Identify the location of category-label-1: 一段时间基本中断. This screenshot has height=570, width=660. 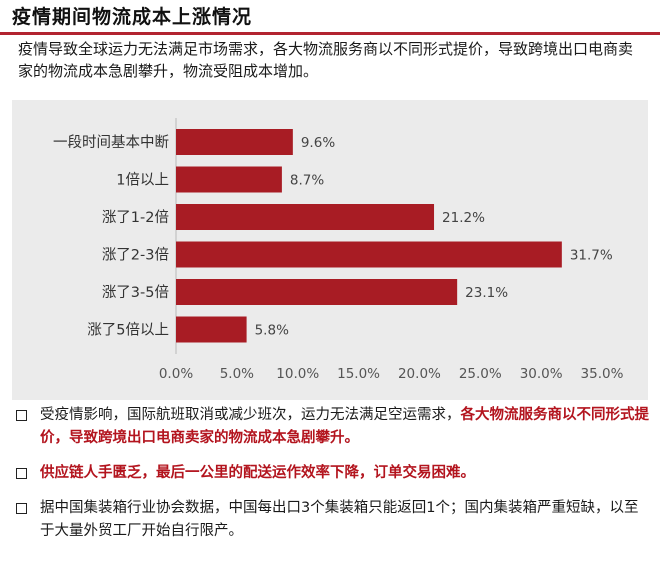
(111, 142).